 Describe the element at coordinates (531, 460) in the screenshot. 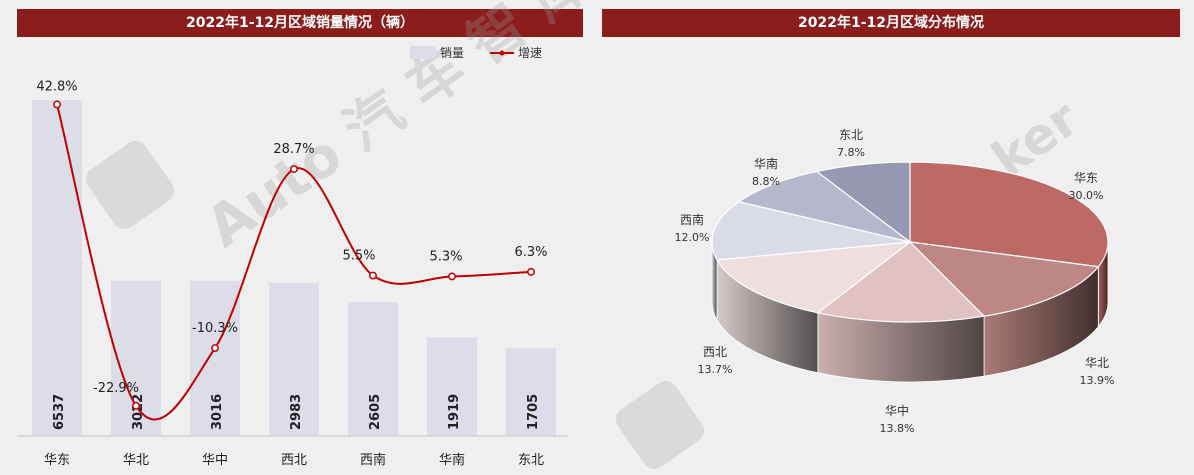

I see `x-tick-label: 东北` at that location.